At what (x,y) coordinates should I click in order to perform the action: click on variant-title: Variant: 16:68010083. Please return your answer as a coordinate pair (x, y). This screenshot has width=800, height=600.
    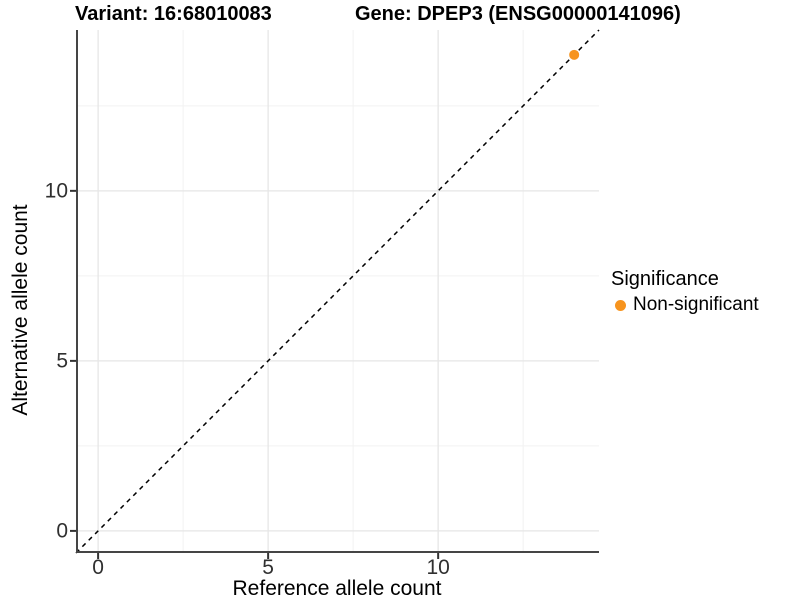
    Looking at the image, I should click on (173, 14).